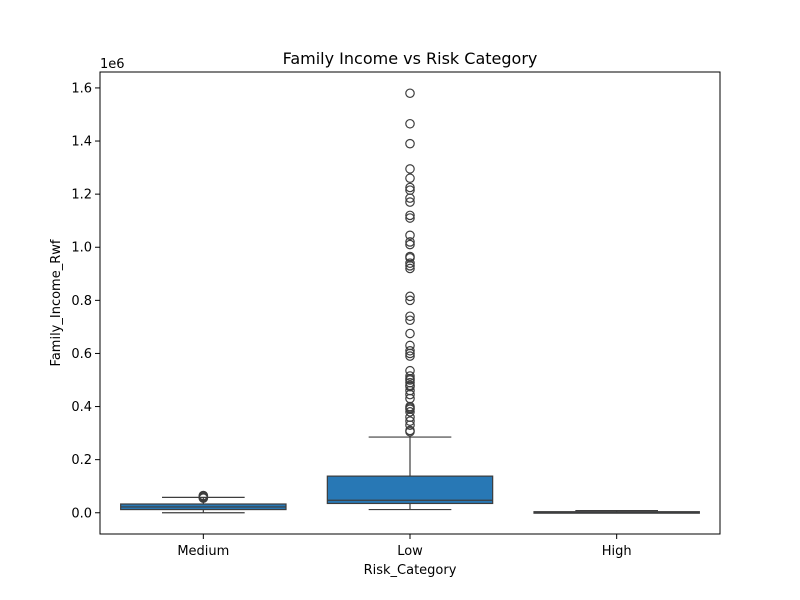  Describe the element at coordinates (616, 512) in the screenshot. I see `box-group-high` at that location.